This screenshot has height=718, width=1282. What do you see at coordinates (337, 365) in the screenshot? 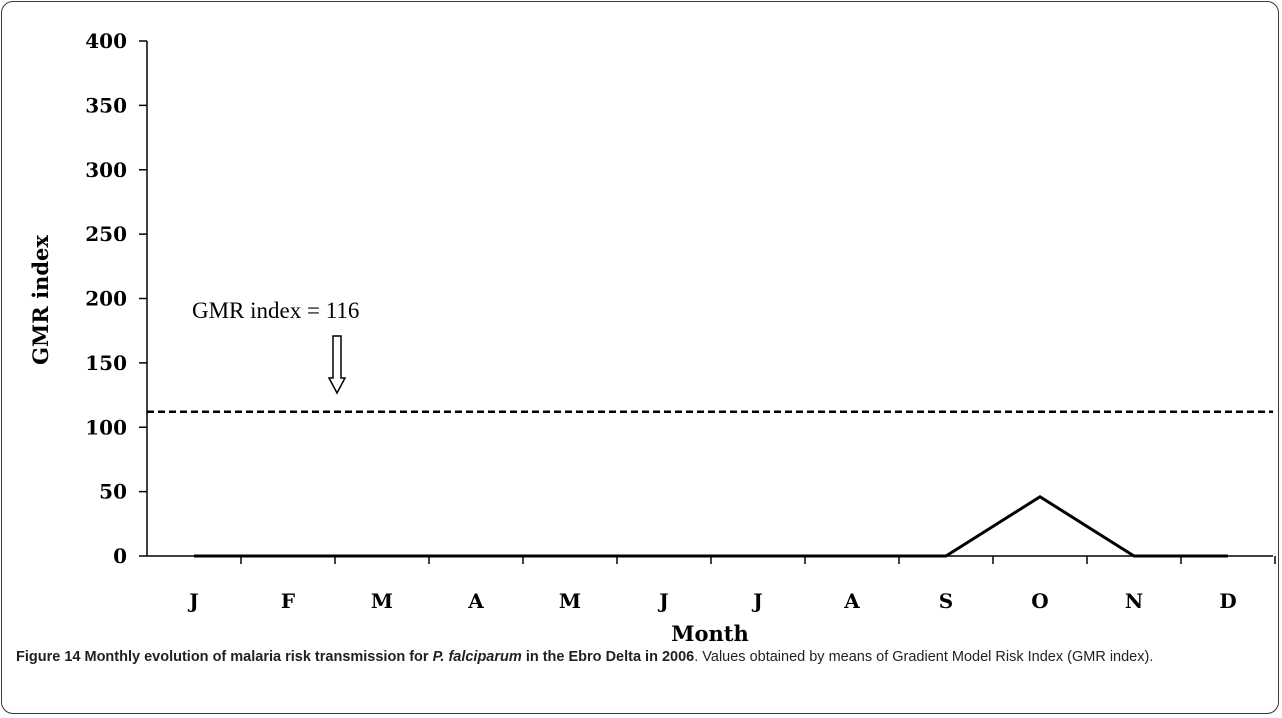
I see `annotation-arrow` at bounding box center [337, 365].